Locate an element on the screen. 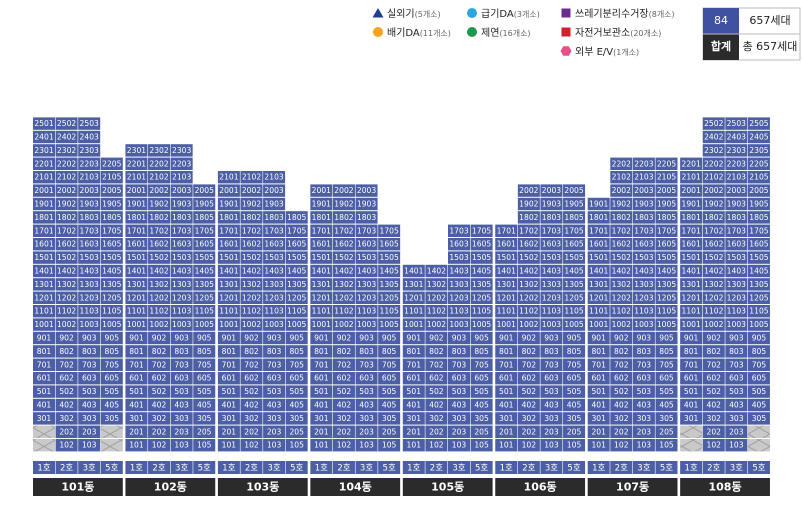 The height and width of the screenshot is (516, 802). unit-label: 1505 is located at coordinates (388, 257).